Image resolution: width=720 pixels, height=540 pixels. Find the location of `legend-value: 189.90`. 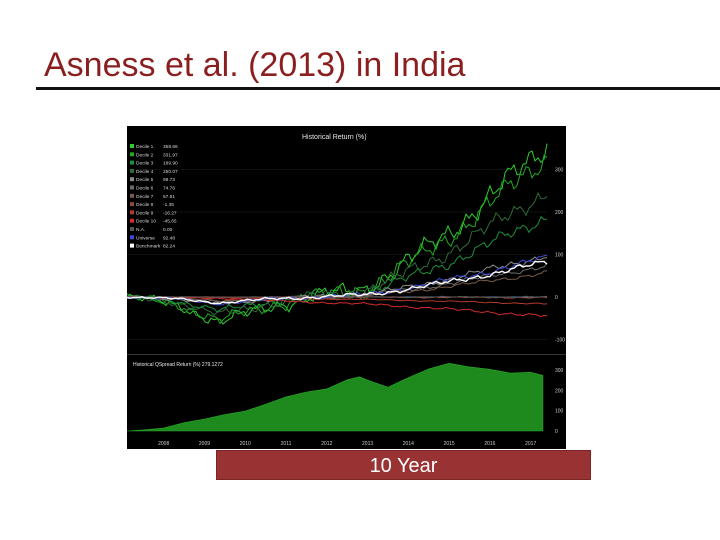

legend-value: 189.90 is located at coordinates (170, 164).